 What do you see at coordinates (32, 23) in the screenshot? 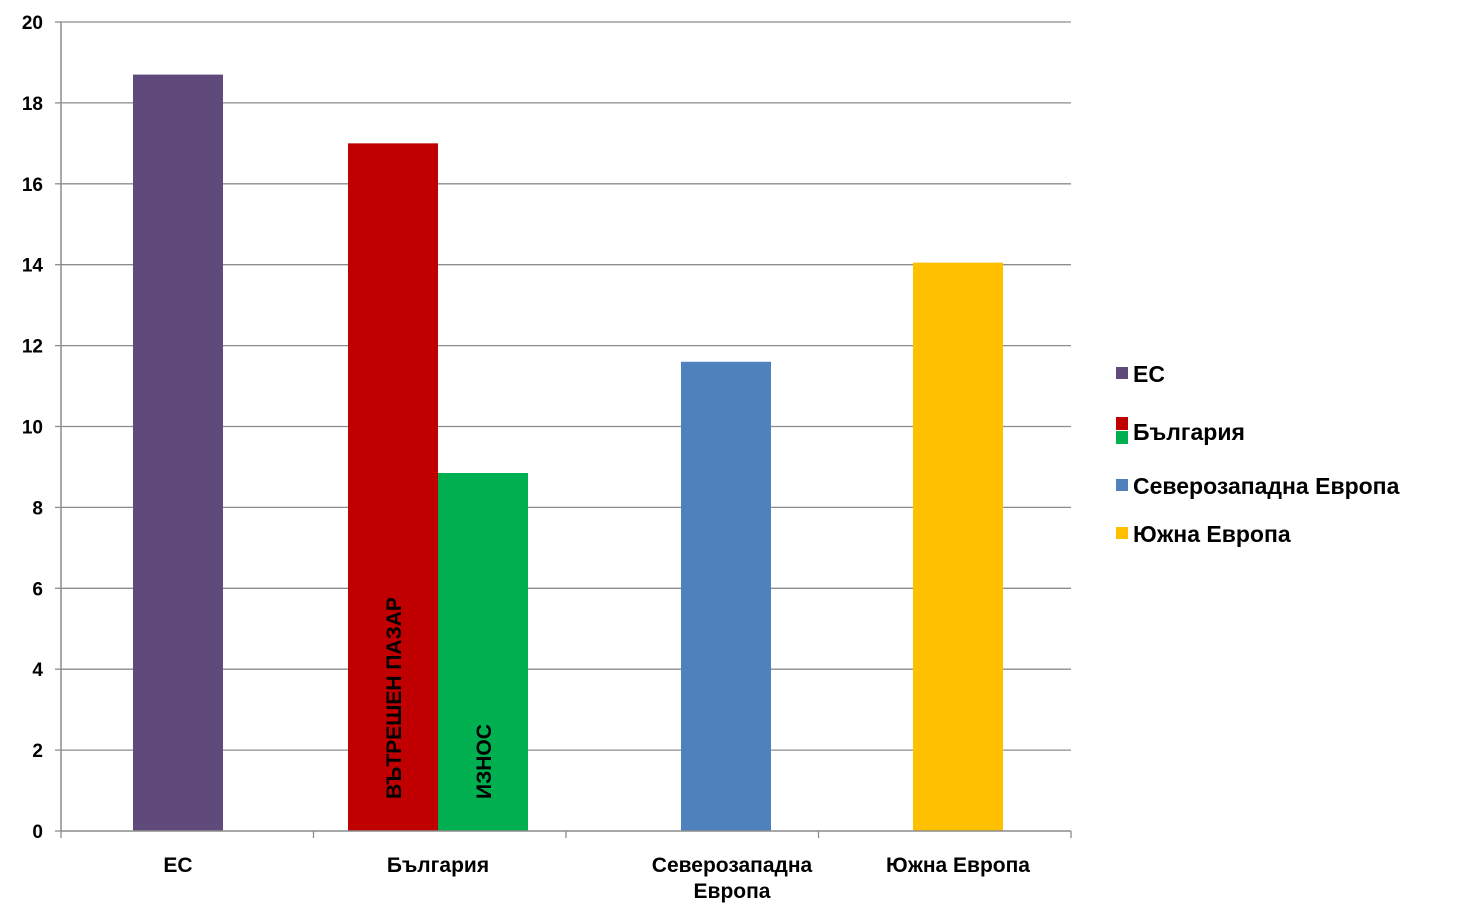
I see `y-tick-label: 20` at bounding box center [32, 23].